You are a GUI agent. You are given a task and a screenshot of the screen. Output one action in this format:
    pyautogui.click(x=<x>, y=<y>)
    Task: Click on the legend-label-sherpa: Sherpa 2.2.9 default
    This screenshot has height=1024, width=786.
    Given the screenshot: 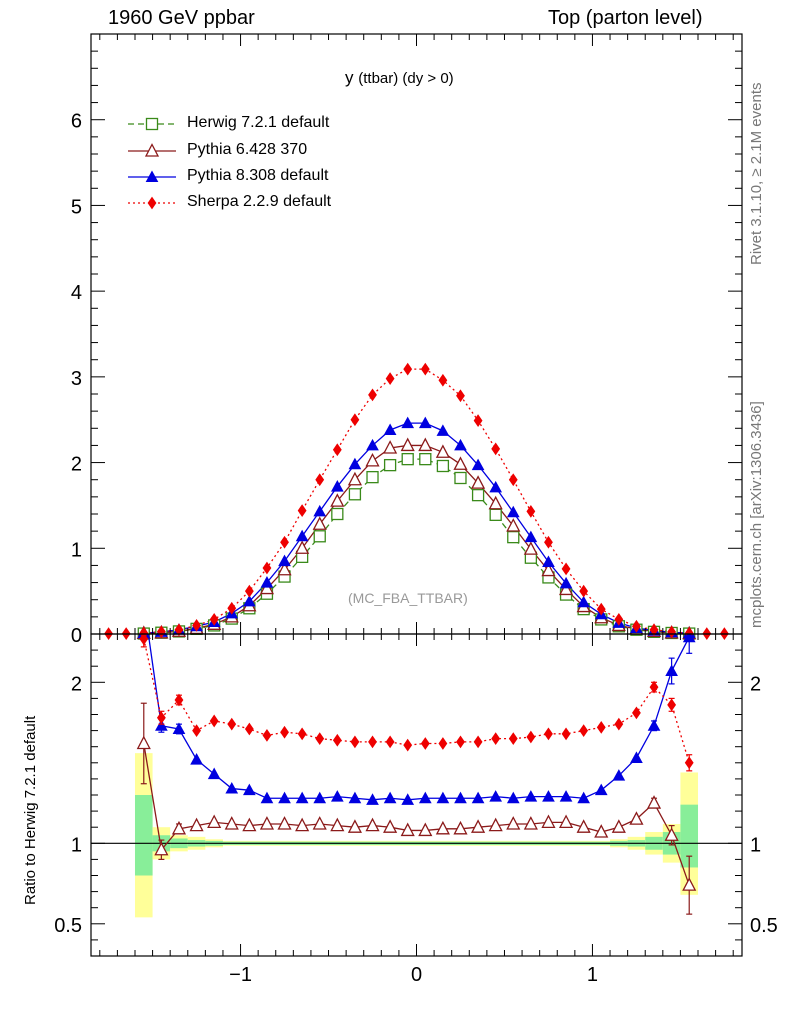 What is the action you would take?
    pyautogui.click(x=259, y=201)
    